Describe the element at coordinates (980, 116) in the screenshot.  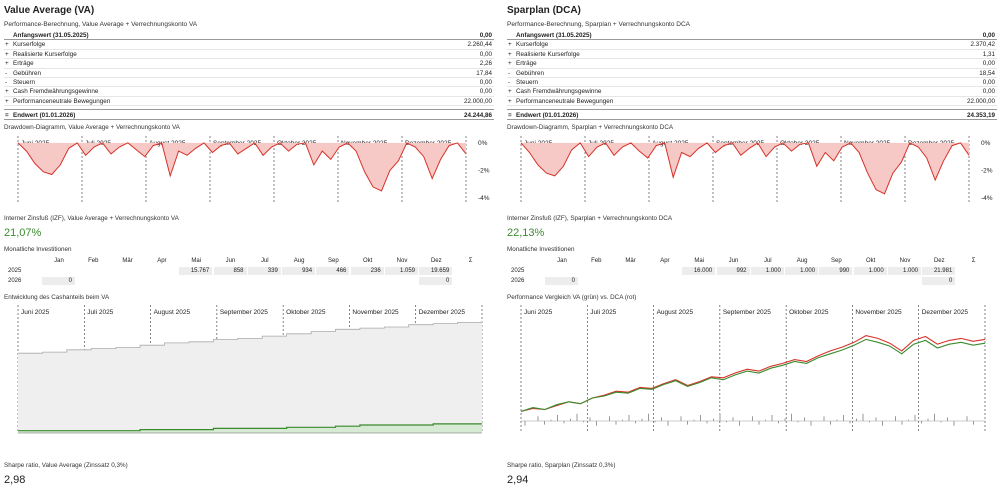
I see `total-value: 24.353,19` at that location.